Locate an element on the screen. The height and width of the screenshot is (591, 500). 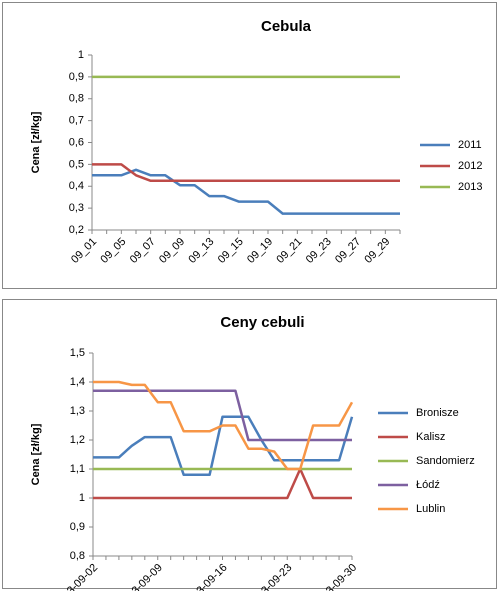
y-tick-label: 0,6 is located at coordinates (76, 142).